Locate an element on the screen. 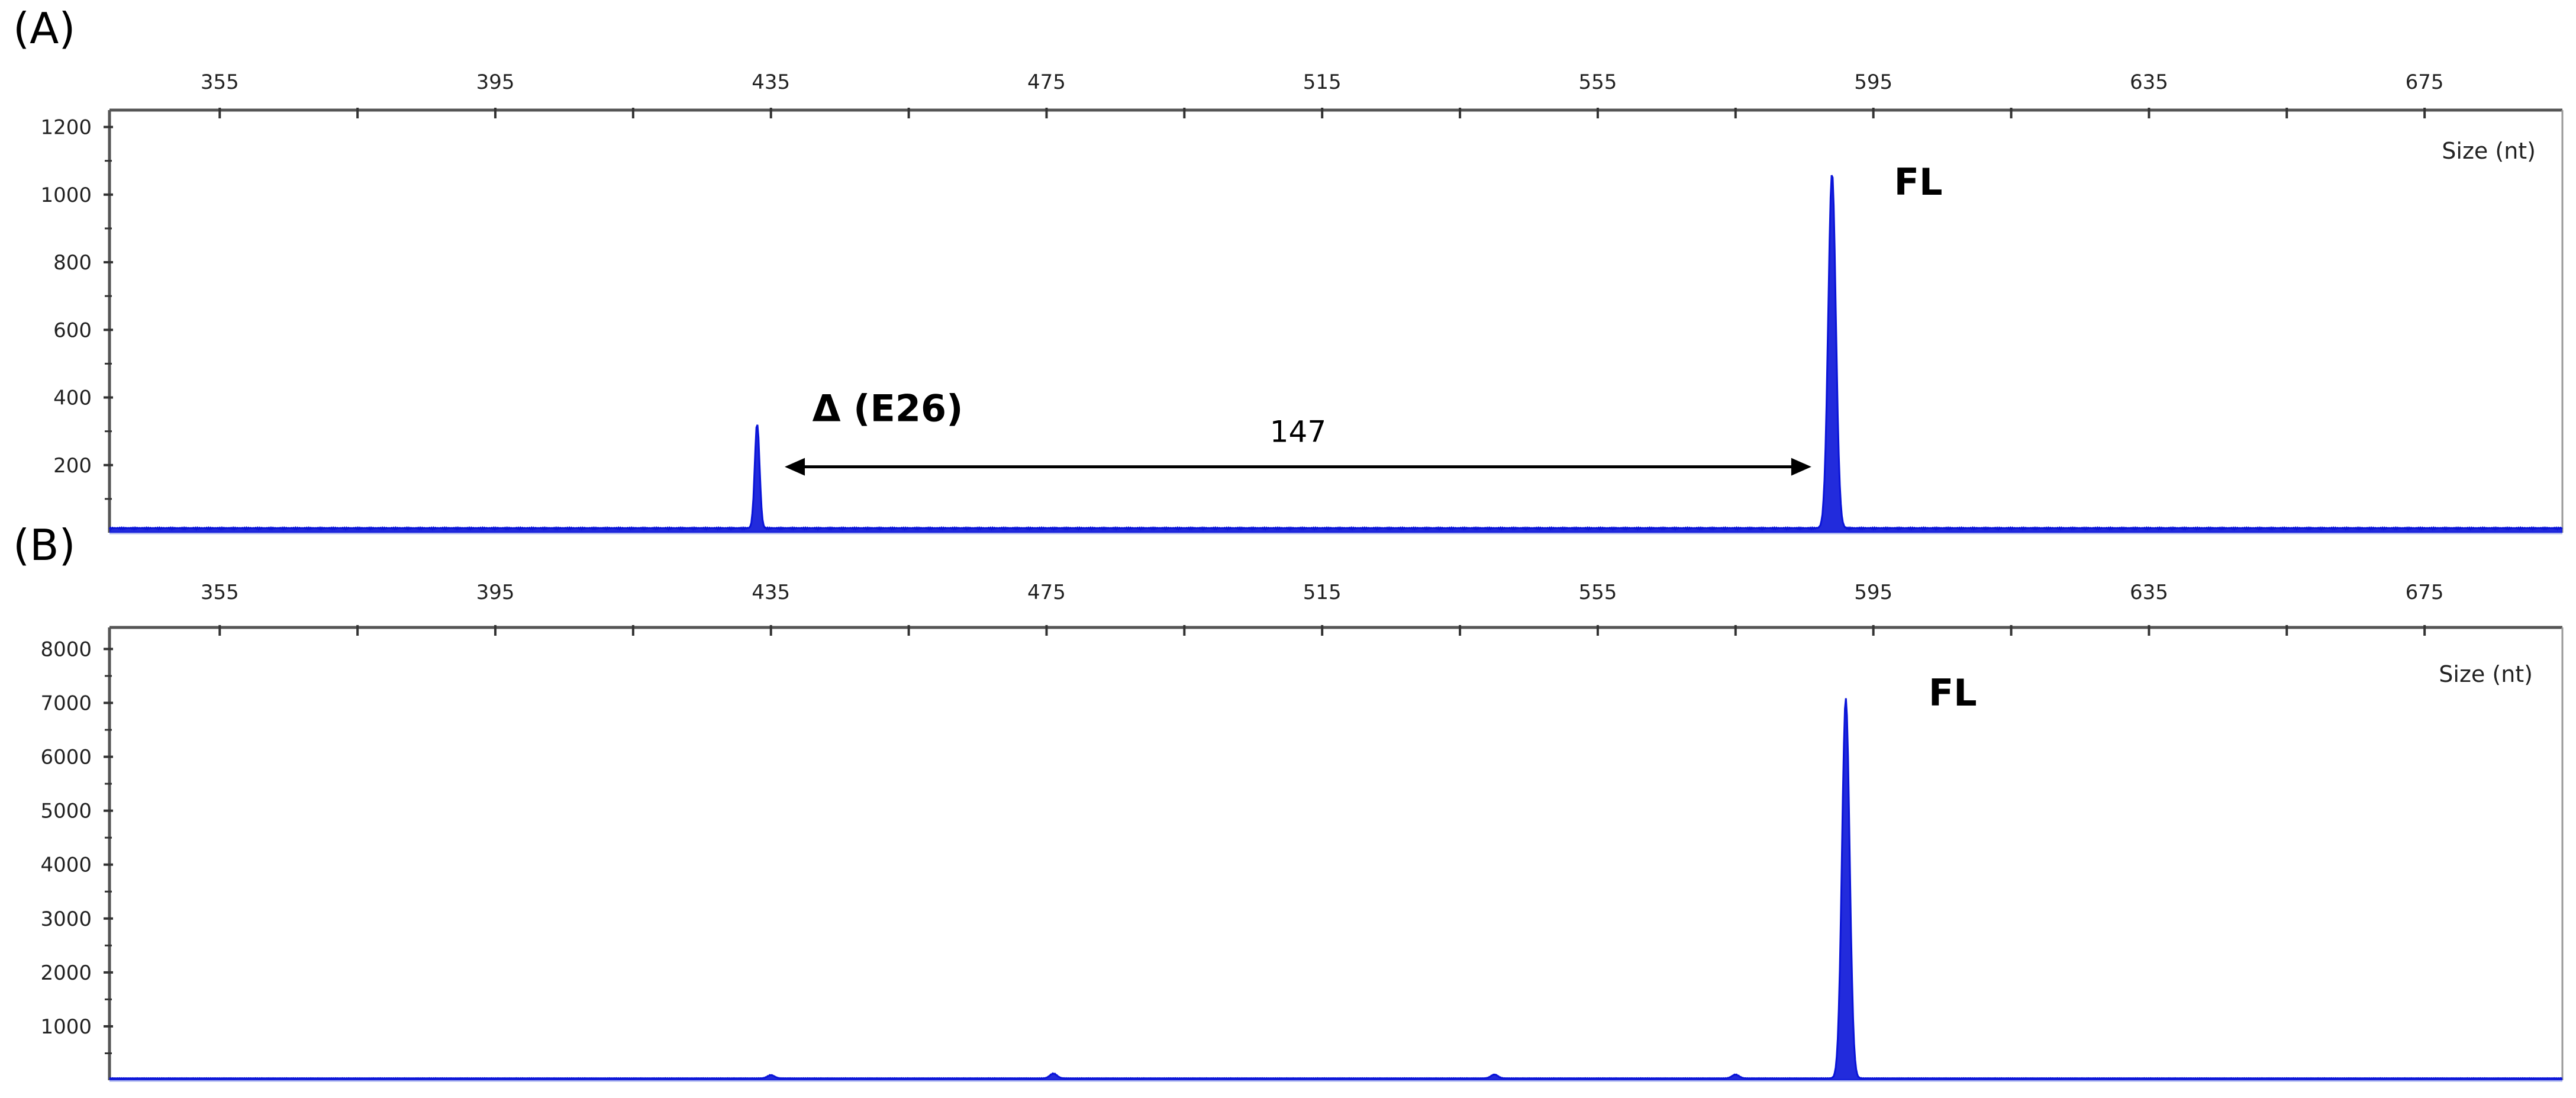 The image size is (2576, 1098). y-tick-label: 1200 is located at coordinates (66, 128).